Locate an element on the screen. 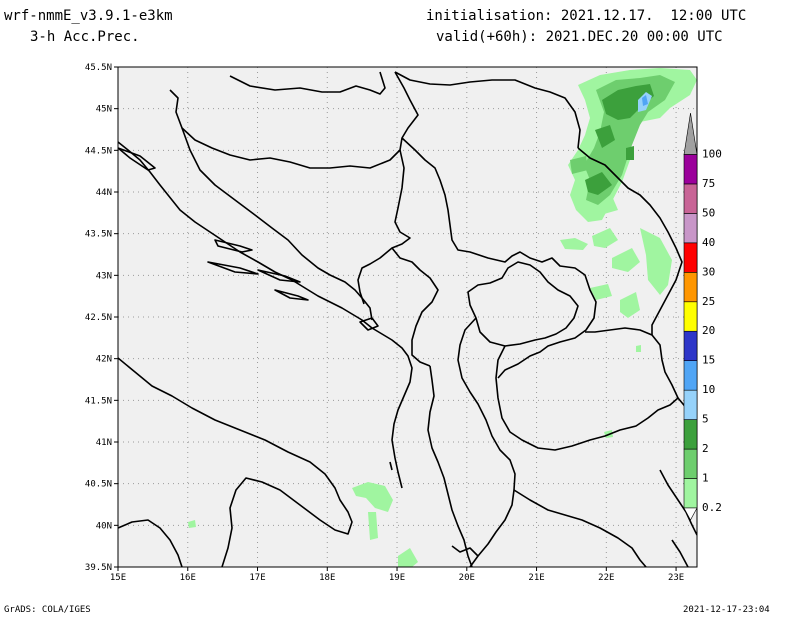 The height and width of the screenshot is (618, 800). lon-tick-label: 16E is located at coordinates (188, 578).